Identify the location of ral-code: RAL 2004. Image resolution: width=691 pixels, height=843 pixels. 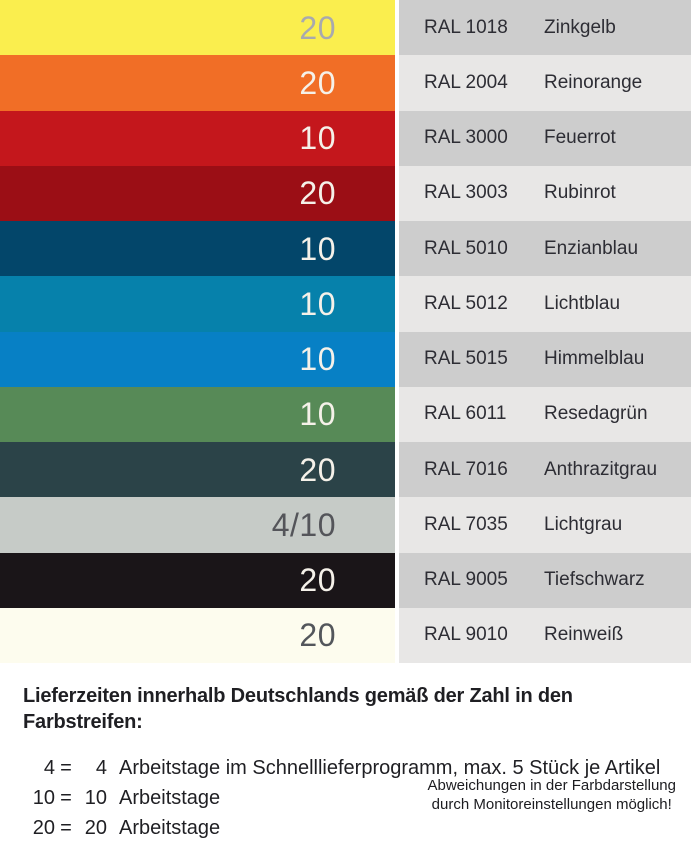
(466, 82).